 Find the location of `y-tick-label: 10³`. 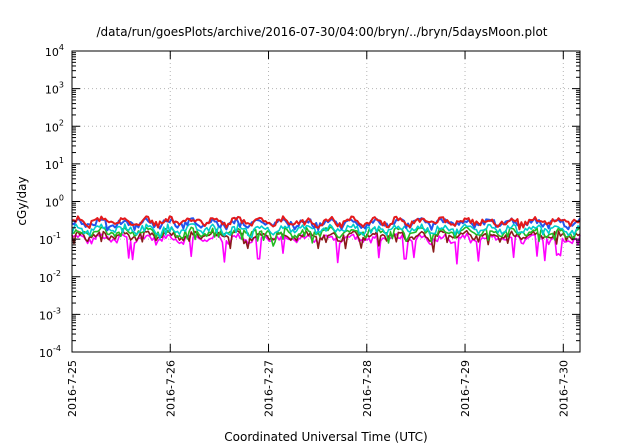

y-tick-label: 10³ is located at coordinates (54, 89).